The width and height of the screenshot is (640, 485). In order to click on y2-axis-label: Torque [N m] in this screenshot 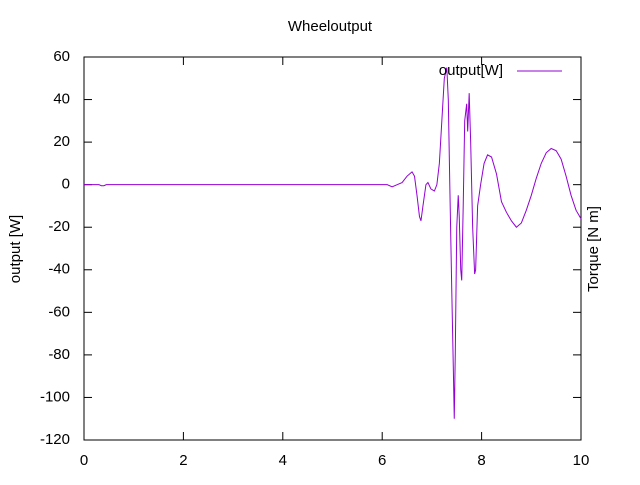, I will do `click(593, 249)`.